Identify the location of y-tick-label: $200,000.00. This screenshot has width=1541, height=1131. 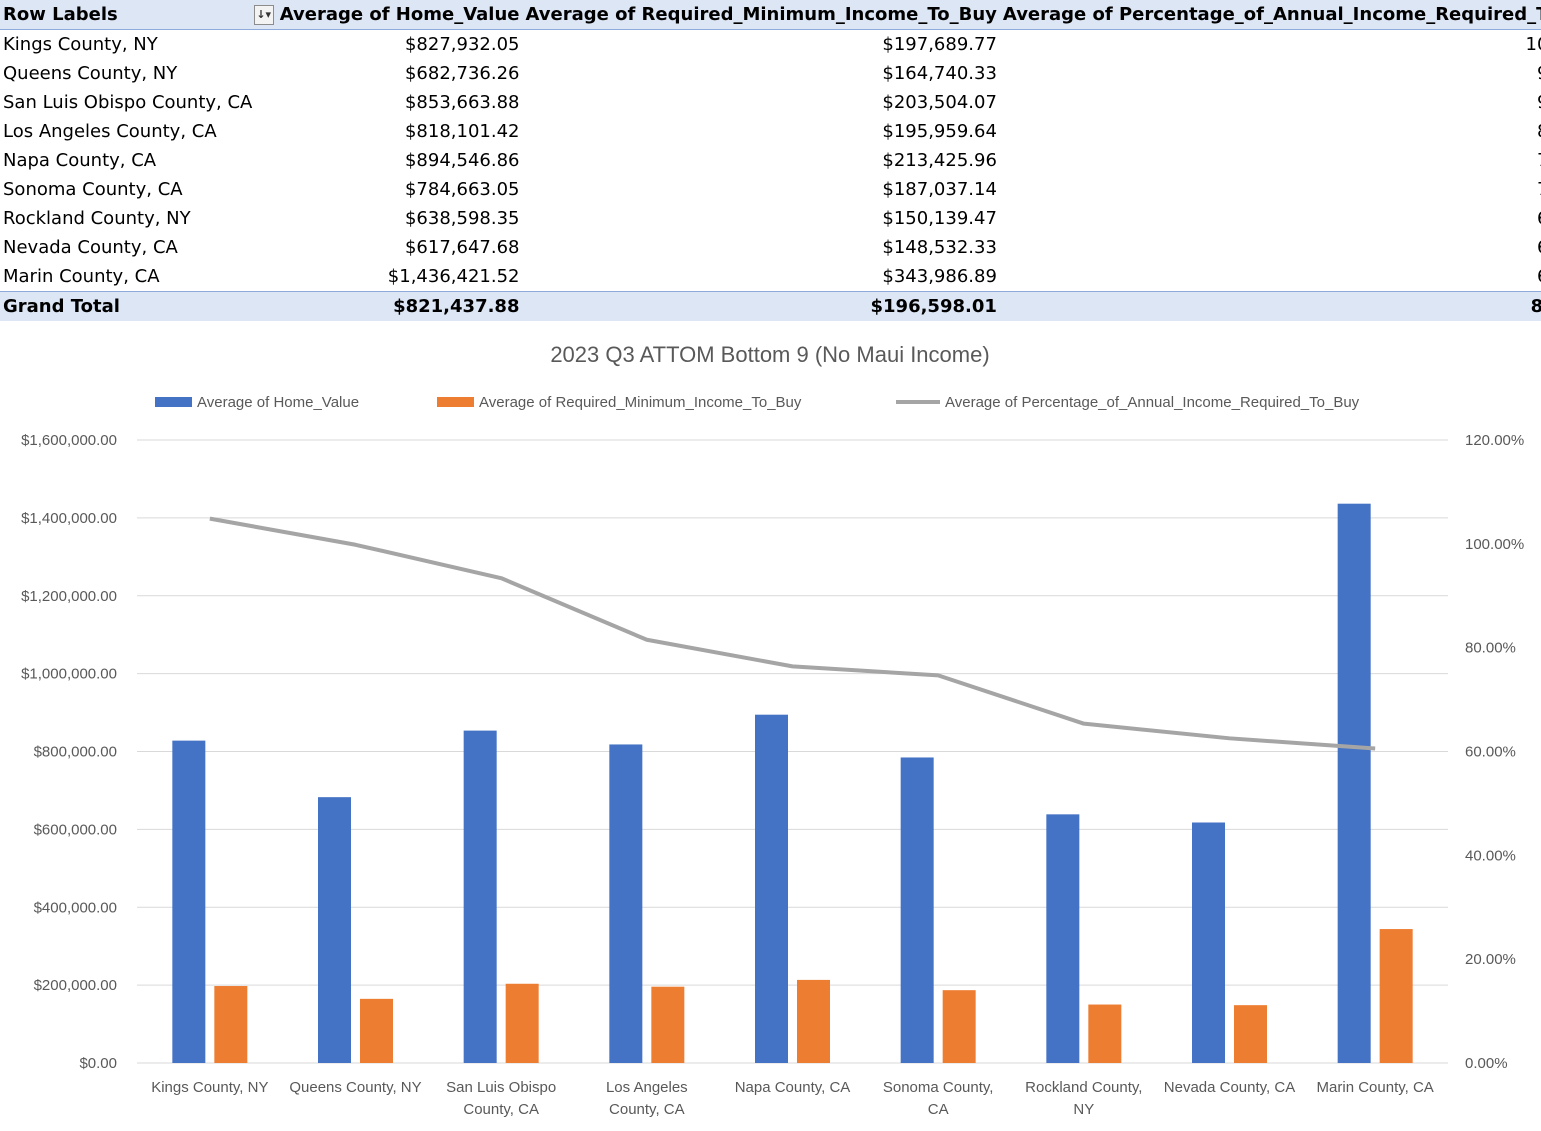
(75, 985).